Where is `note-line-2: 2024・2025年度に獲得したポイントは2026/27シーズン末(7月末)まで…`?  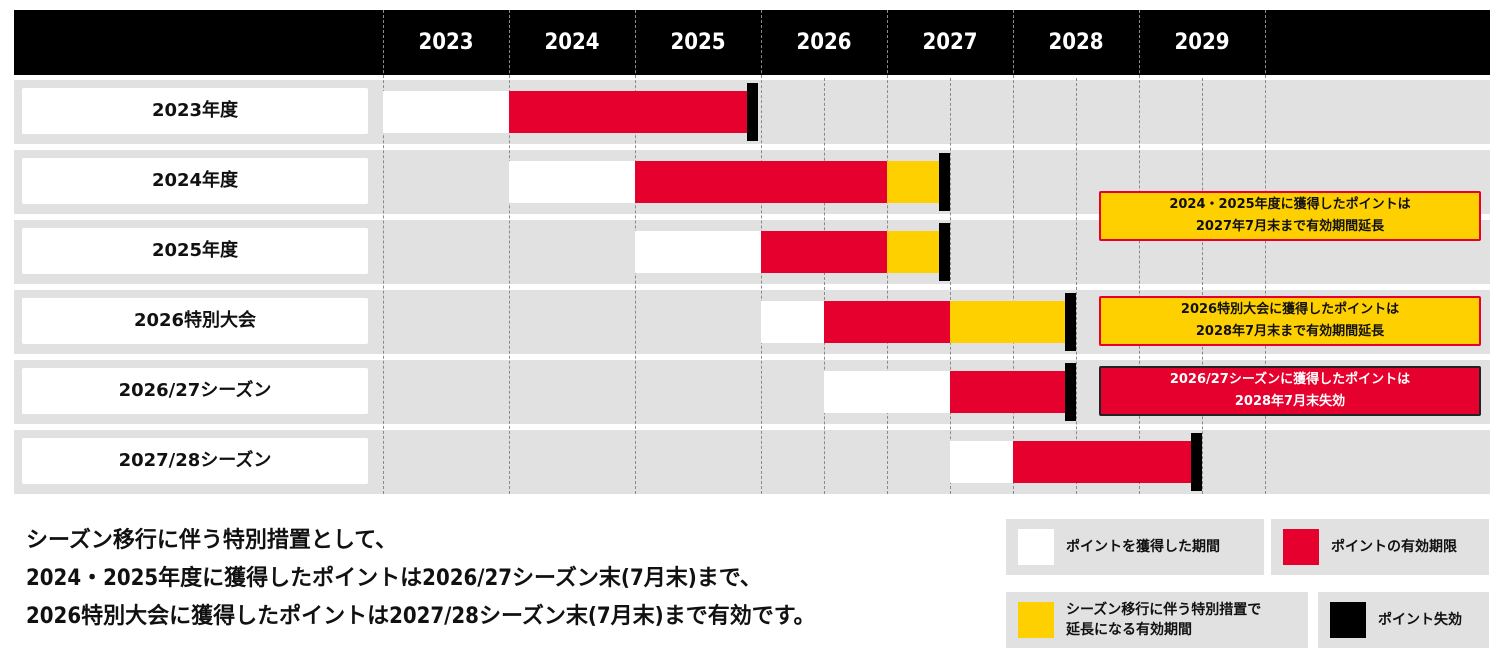
note-line-2: 2024・2025年度に獲得したポイントは2026/27シーズン末(7月末)まで… is located at coordinates (394, 578).